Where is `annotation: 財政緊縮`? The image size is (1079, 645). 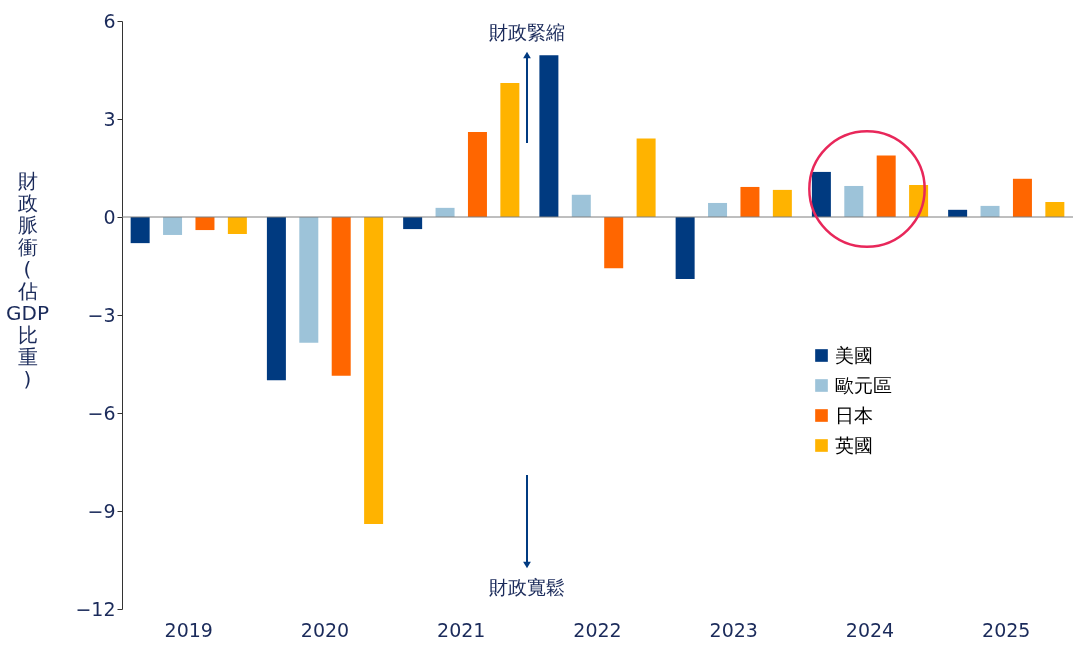 annotation: 財政緊縮 is located at coordinates (527, 32).